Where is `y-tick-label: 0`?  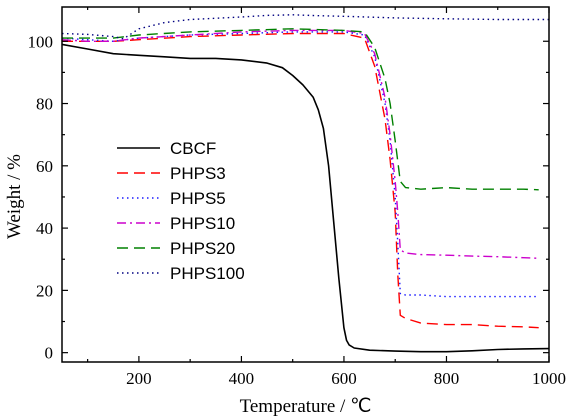
y-tick-label: 0 is located at coordinates (49, 353).